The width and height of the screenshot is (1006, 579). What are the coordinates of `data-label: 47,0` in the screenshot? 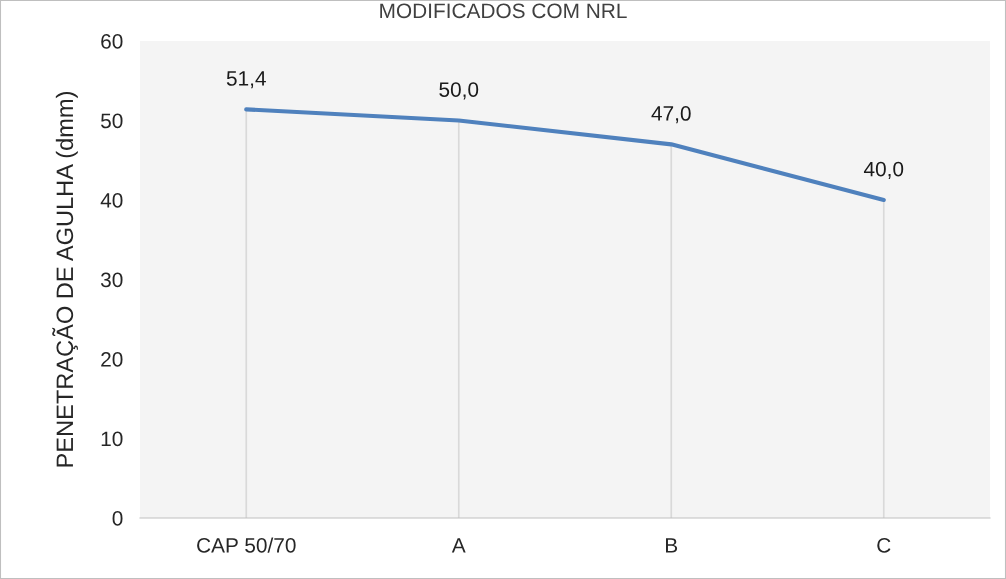 It's located at (671, 115).